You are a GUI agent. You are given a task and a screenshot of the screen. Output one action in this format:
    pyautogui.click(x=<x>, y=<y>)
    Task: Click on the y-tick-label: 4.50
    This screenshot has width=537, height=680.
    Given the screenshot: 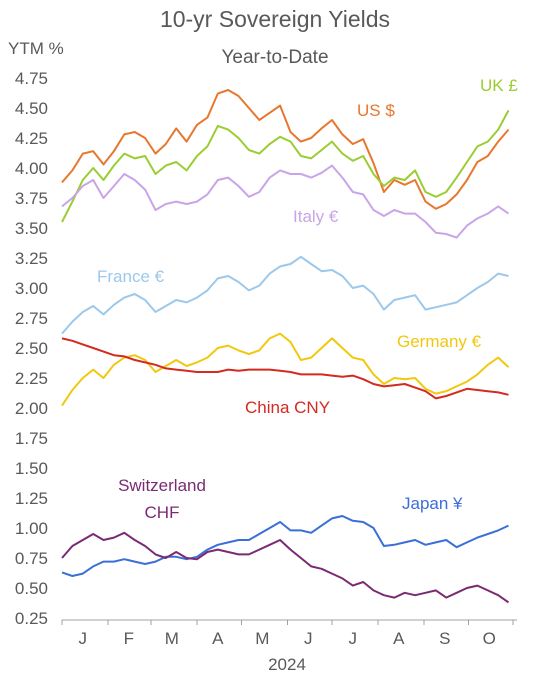 What is the action you would take?
    pyautogui.click(x=31, y=108)
    